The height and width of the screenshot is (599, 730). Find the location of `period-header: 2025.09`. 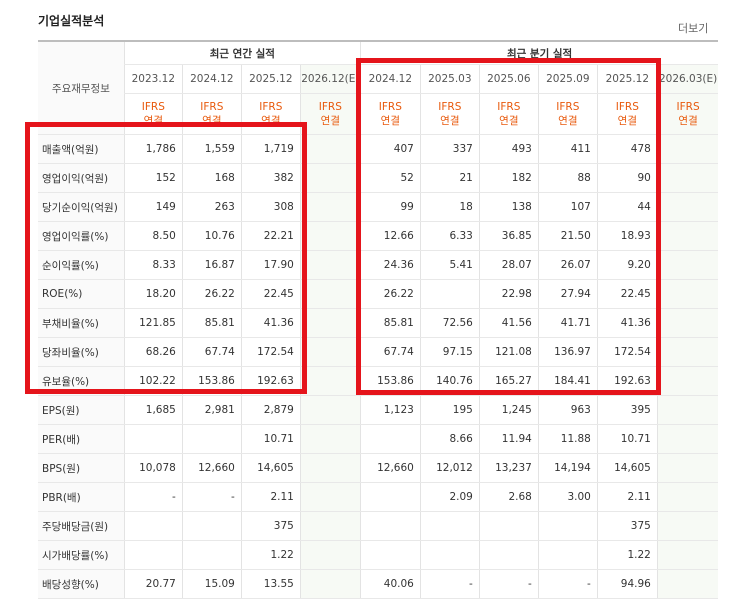

period-header: 2025.09 is located at coordinates (567, 79).